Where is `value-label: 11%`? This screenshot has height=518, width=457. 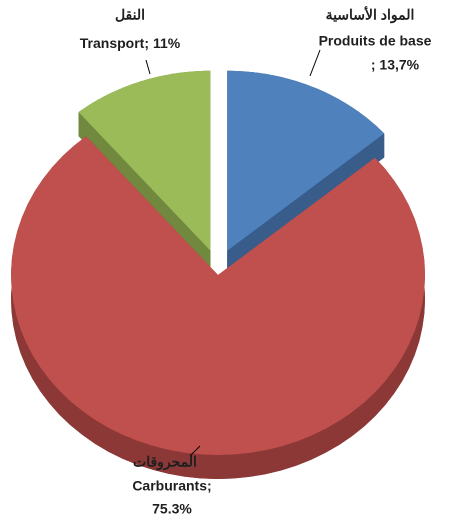
value-label: 11% is located at coordinates (167, 43).